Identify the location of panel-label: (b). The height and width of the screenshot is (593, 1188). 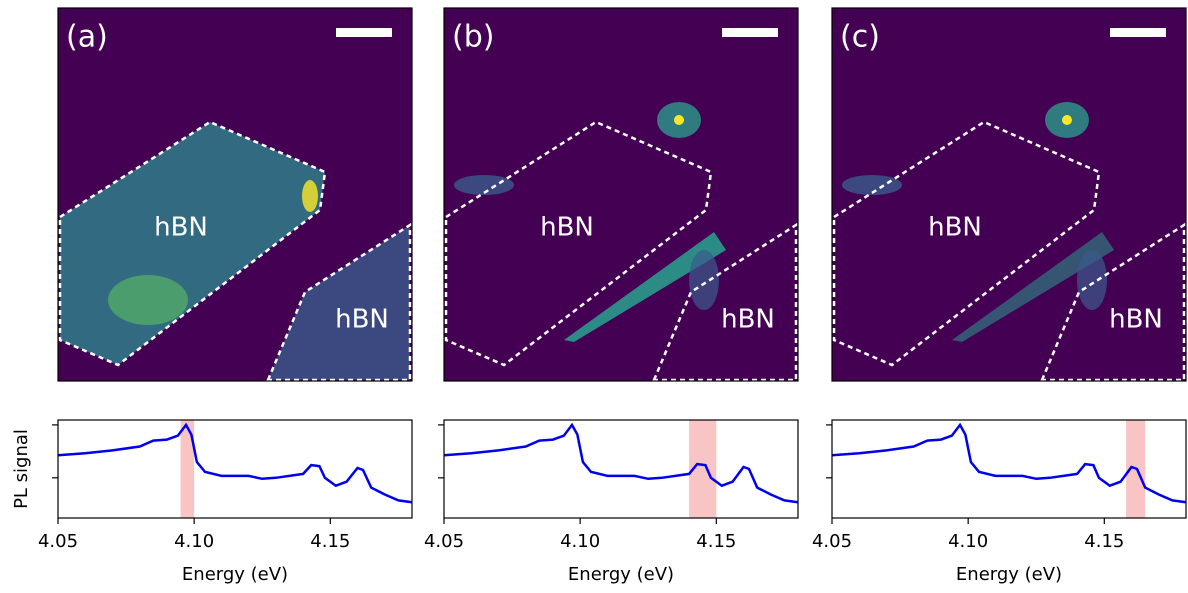
(473, 37).